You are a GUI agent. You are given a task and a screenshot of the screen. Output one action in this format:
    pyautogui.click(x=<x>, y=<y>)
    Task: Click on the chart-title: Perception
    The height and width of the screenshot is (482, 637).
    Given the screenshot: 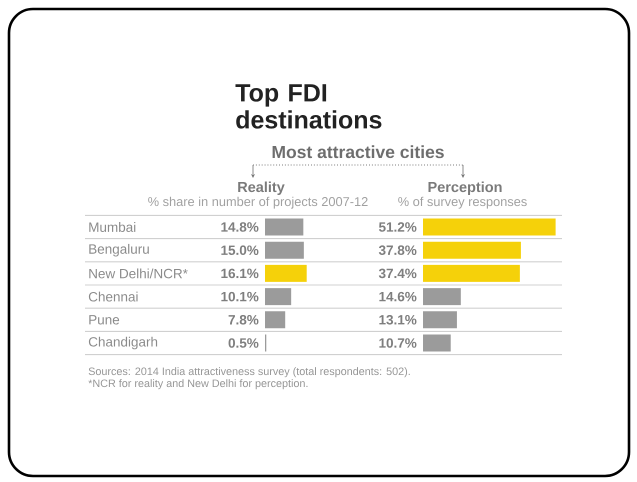 What is the action you would take?
    pyautogui.click(x=465, y=188)
    